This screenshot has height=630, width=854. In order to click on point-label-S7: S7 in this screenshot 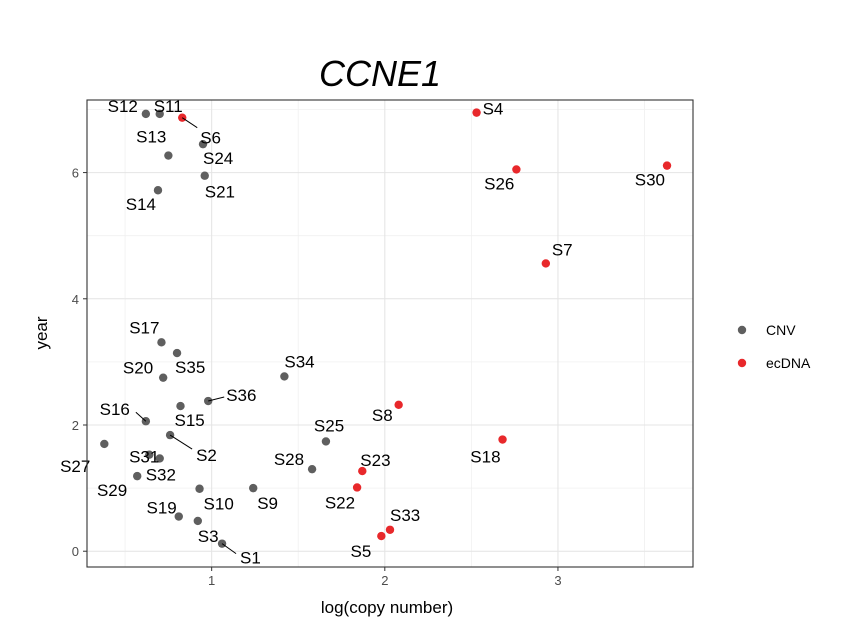, I will do `click(562, 249)`.